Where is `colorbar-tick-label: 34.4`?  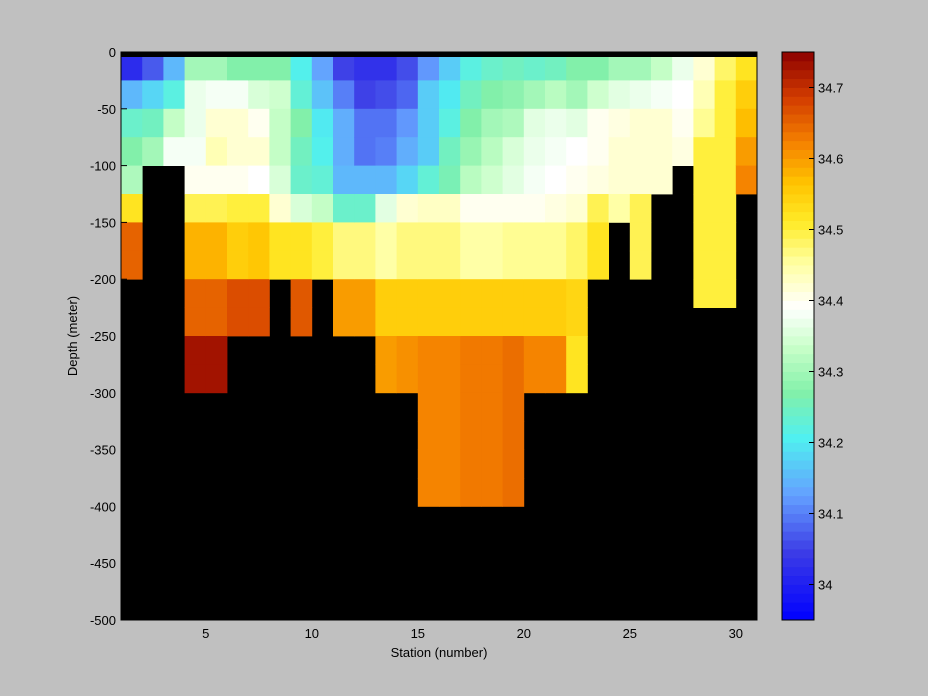 colorbar-tick-label: 34.4 is located at coordinates (830, 301).